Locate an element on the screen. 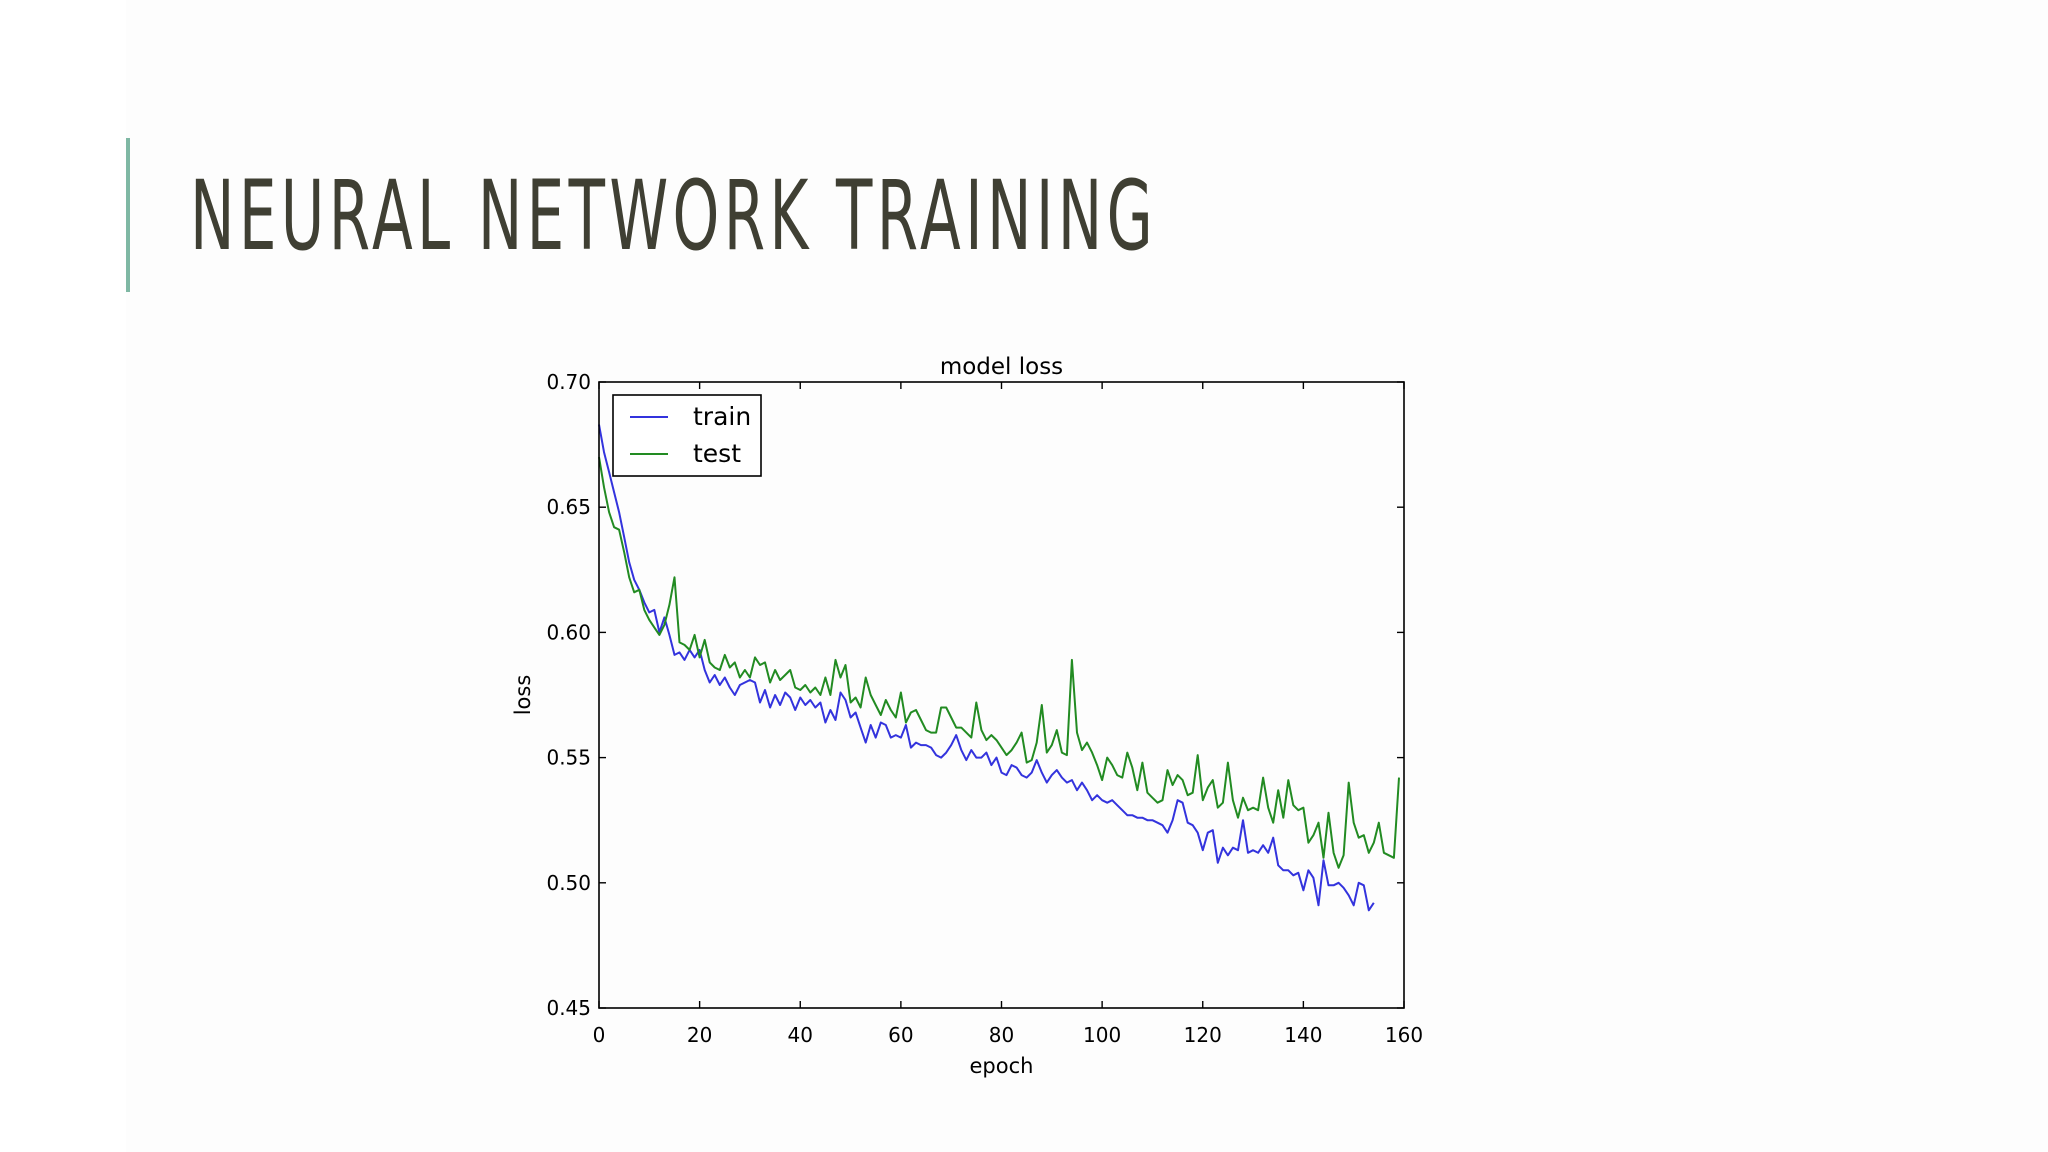 This screenshot has width=2048, height=1152. y-tick-label: 0.45 is located at coordinates (568, 1008).